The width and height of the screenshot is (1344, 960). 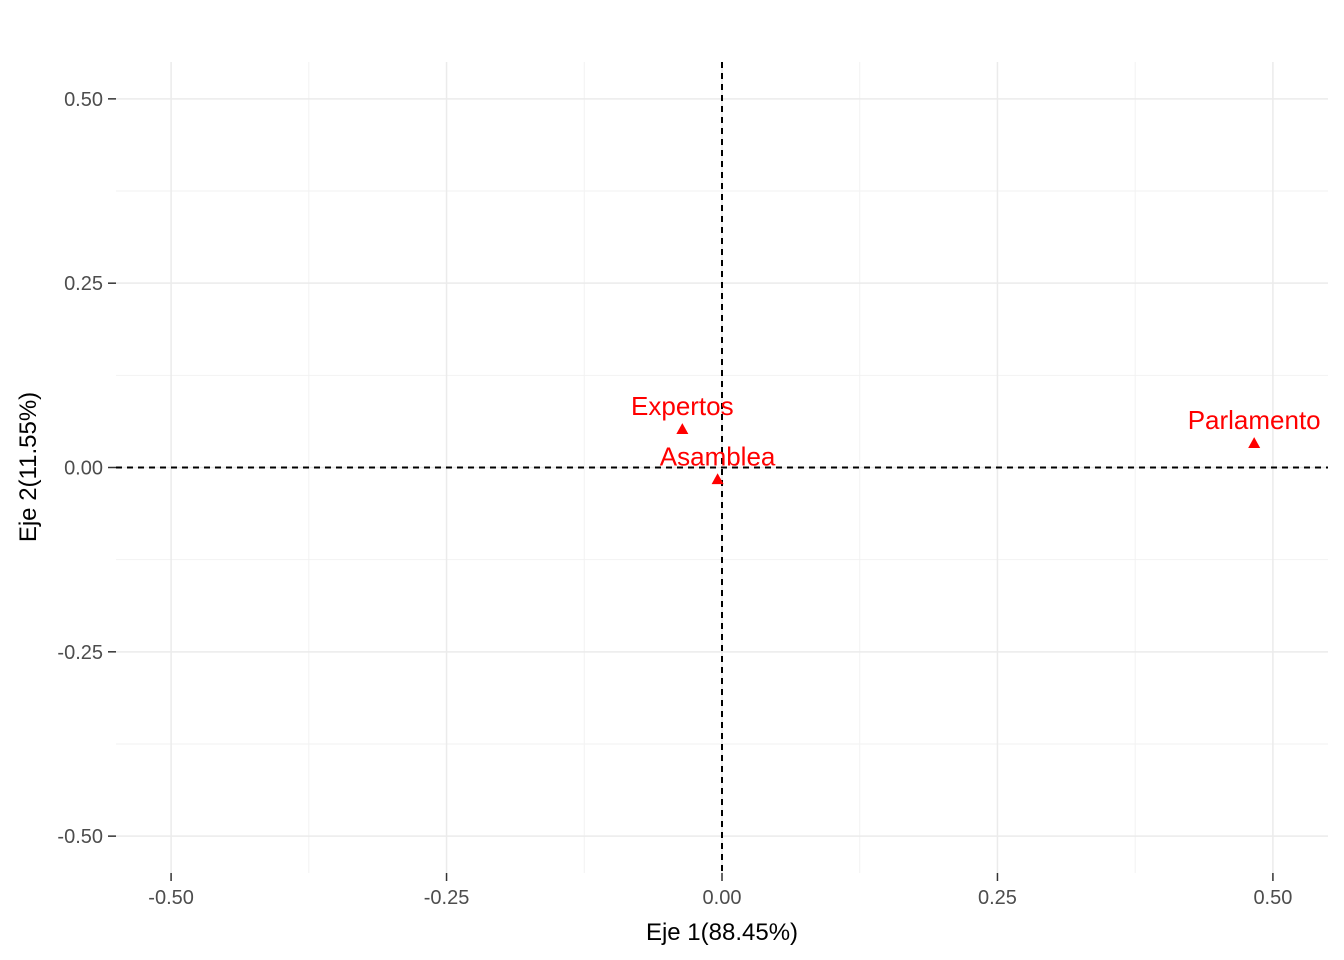 I want to click on x-tick-label: 0.50, so click(x=1272, y=898).